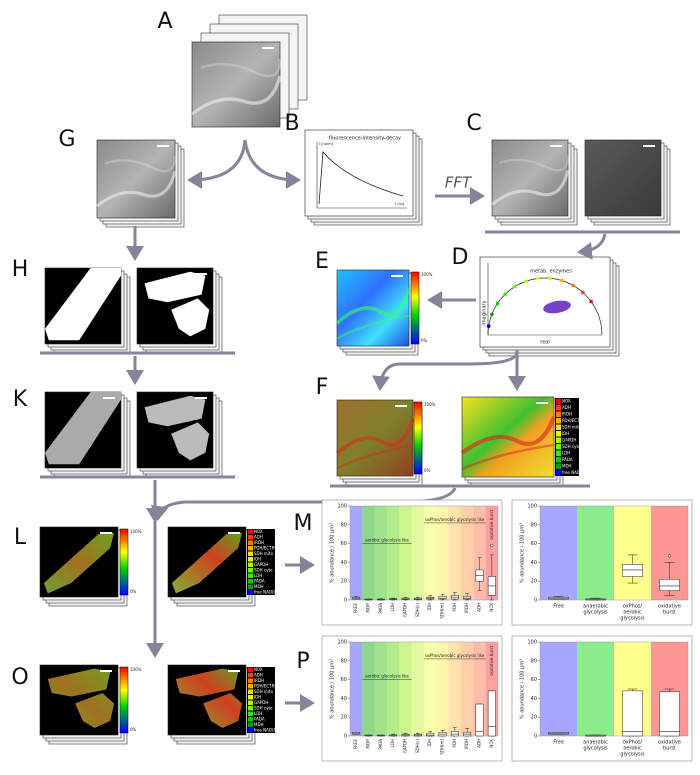 The image size is (700, 775). What do you see at coordinates (595, 743) in the screenshot?
I see `x-tick-label: anaerobic` at bounding box center [595, 743].